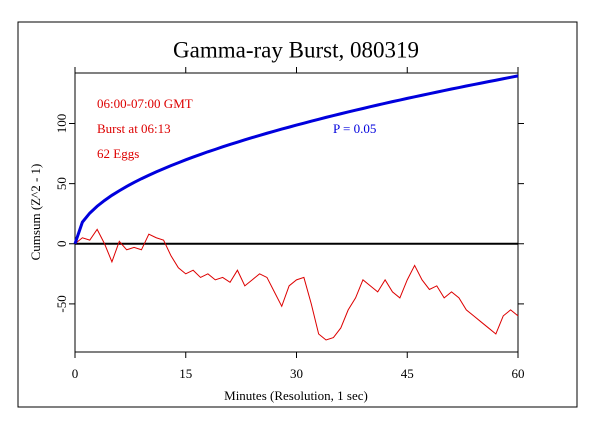 This screenshot has height=427, width=596. What do you see at coordinates (61, 183) in the screenshot?
I see `y-tick-label: 50` at bounding box center [61, 183].